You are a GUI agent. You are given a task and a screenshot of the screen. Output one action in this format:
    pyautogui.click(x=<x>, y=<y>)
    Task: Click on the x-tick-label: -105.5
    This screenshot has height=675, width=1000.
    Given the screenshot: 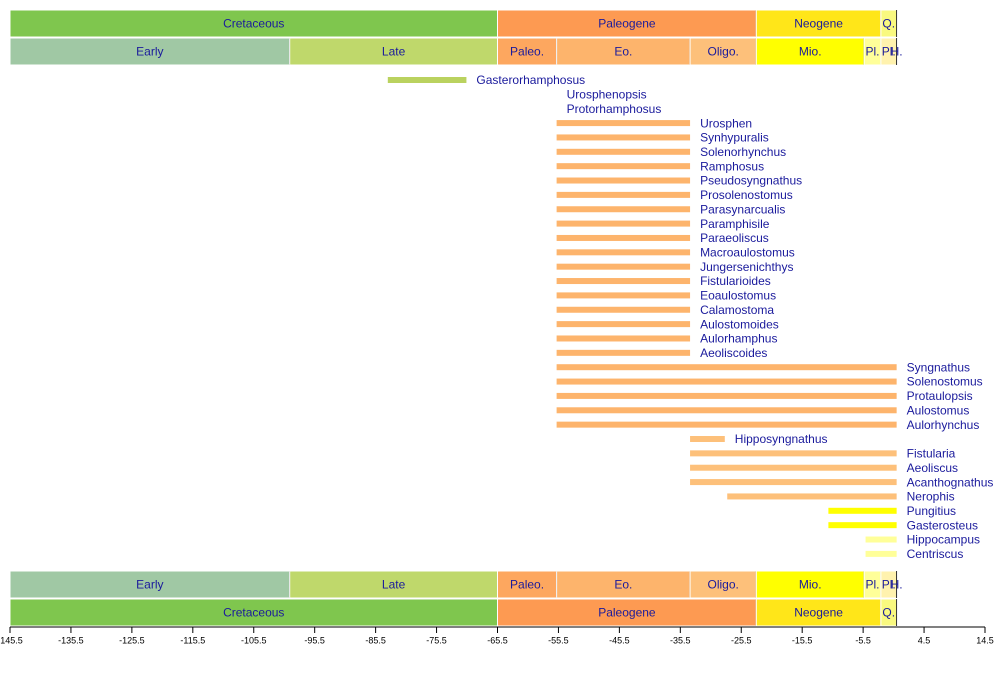 What is the action you would take?
    pyautogui.click(x=254, y=640)
    